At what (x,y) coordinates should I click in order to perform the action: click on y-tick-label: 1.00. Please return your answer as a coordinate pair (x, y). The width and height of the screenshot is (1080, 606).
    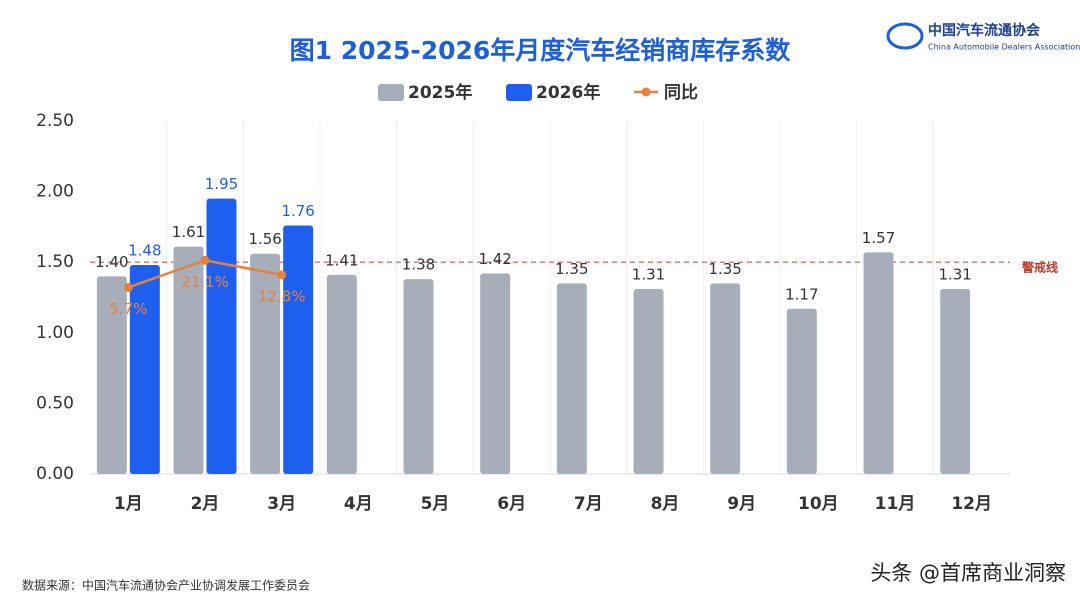
    Looking at the image, I should click on (55, 333).